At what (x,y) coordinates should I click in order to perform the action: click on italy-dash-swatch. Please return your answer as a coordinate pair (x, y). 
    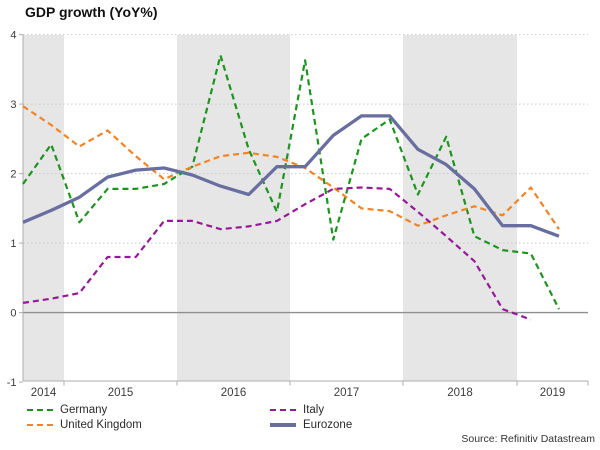
    Looking at the image, I should click on (283, 410).